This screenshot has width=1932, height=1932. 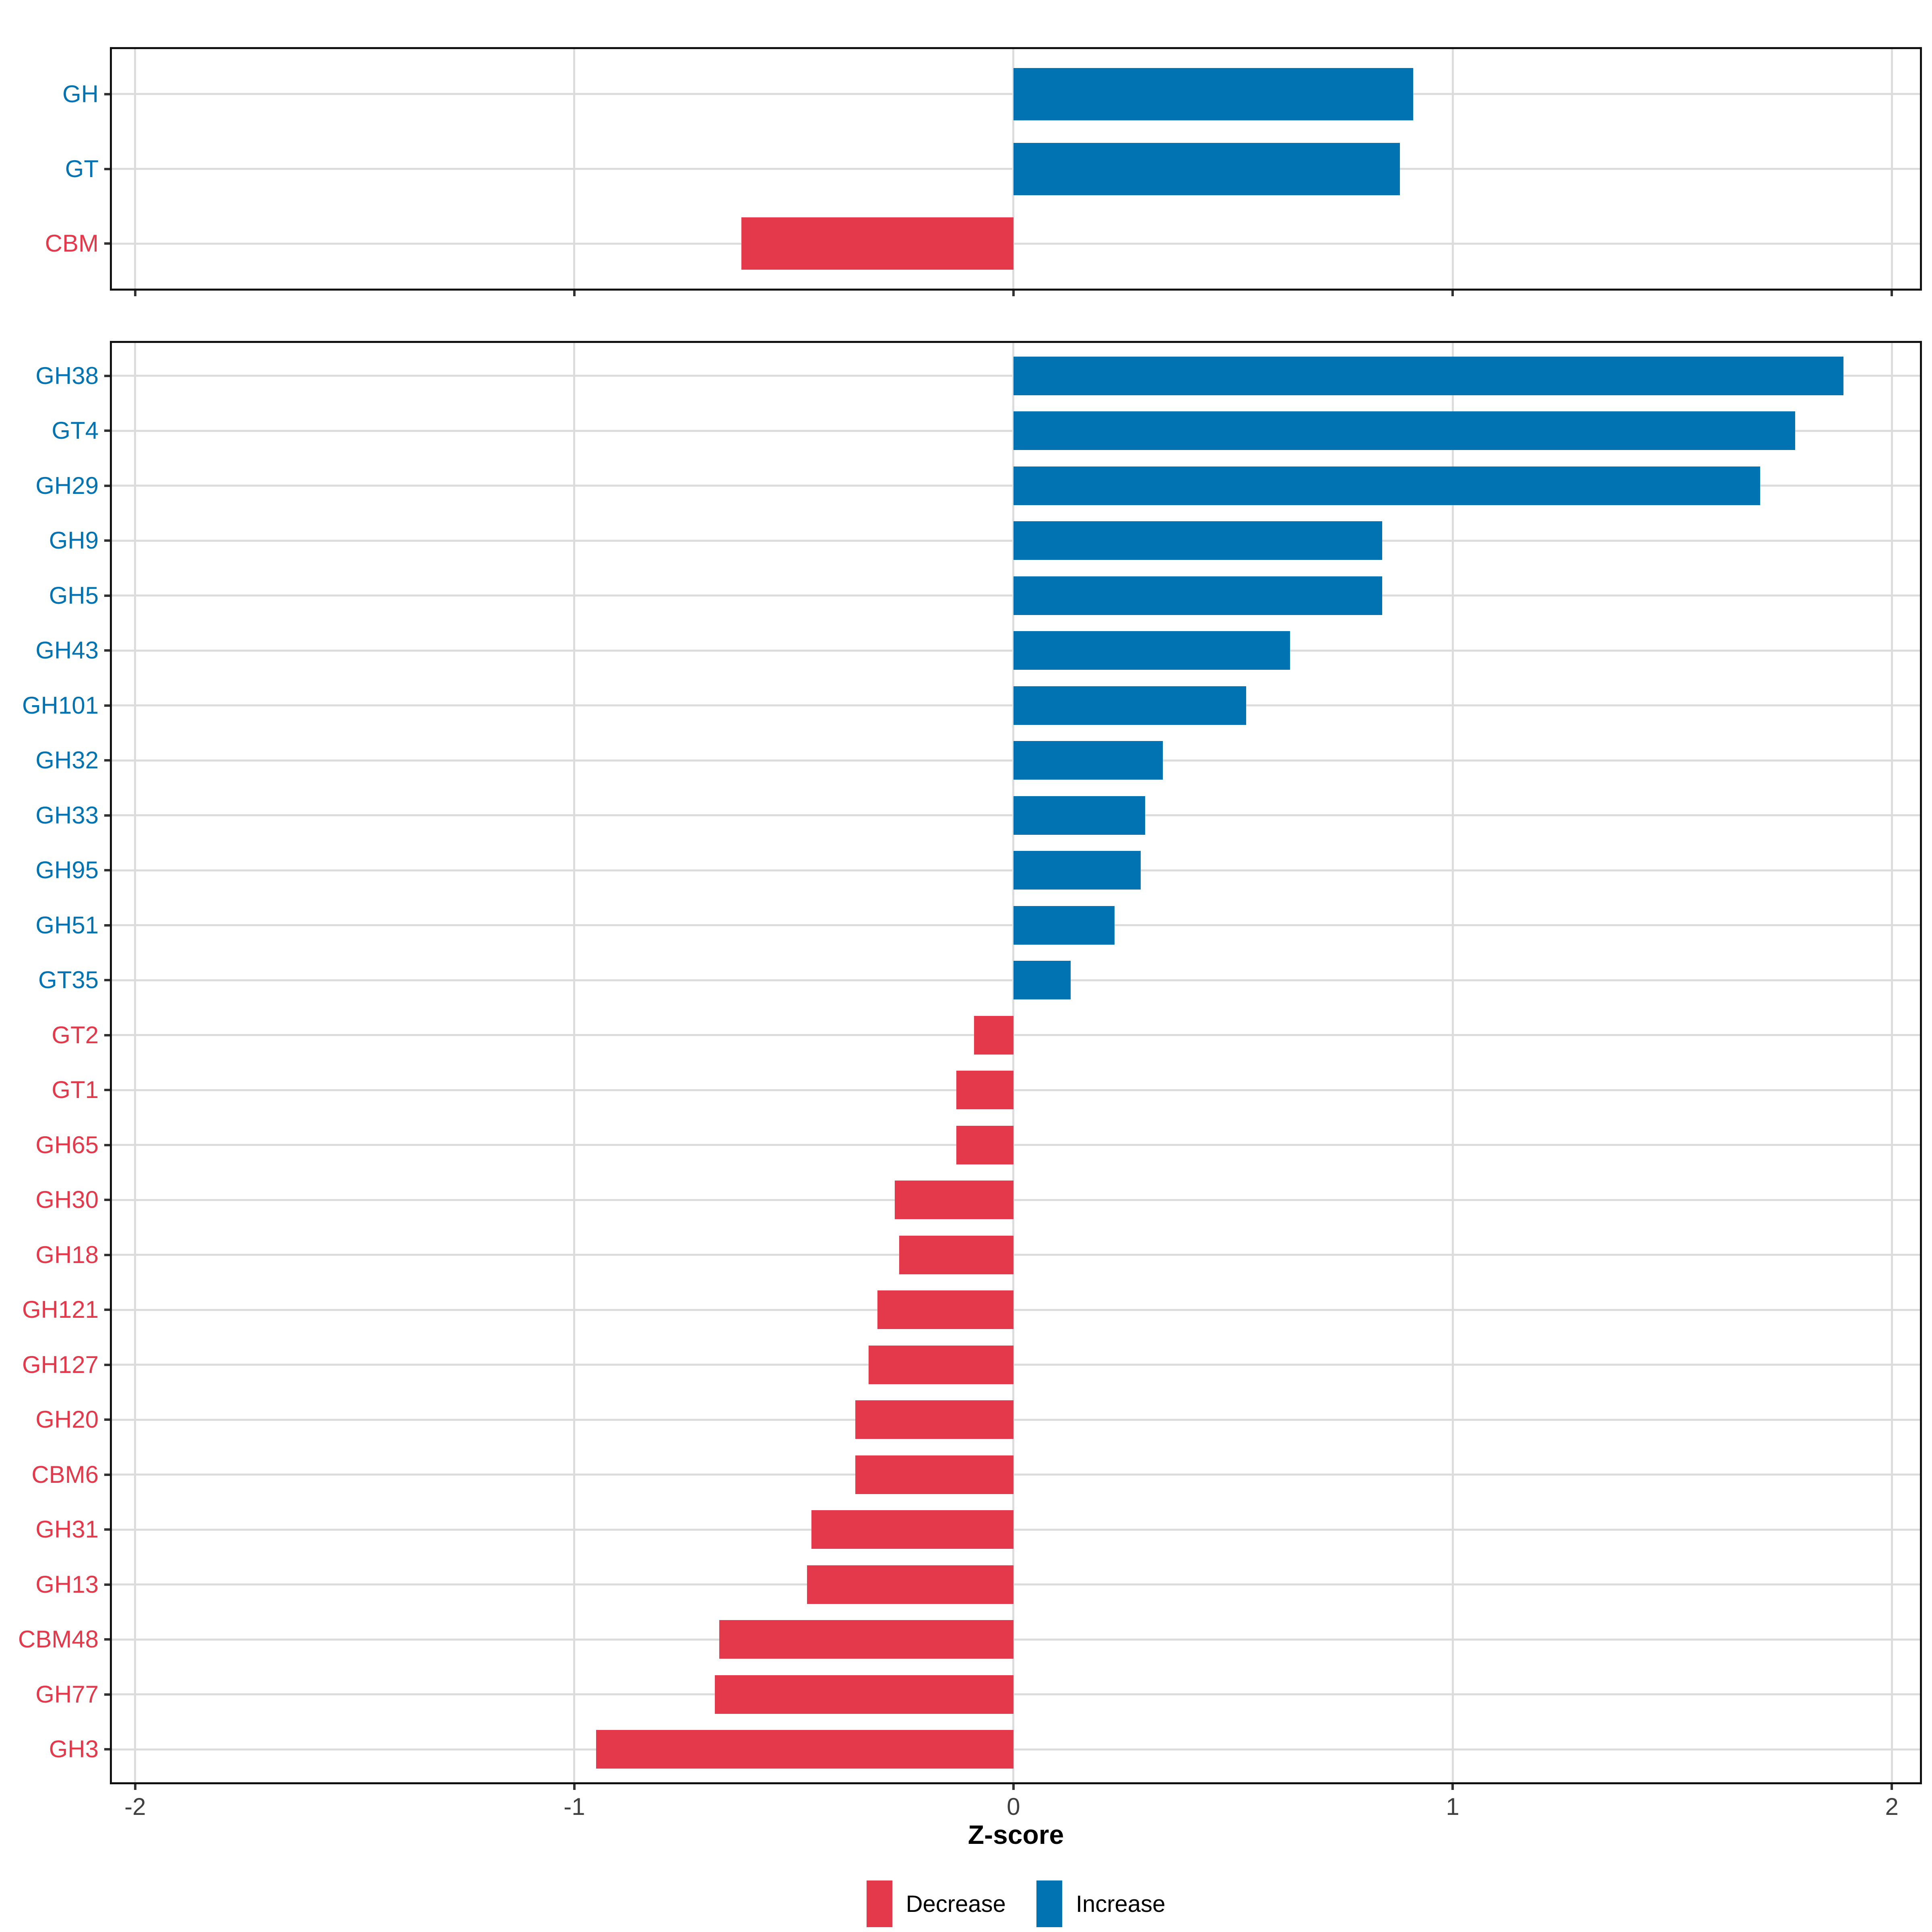 I want to click on y-label-GH: GH, so click(x=80, y=93).